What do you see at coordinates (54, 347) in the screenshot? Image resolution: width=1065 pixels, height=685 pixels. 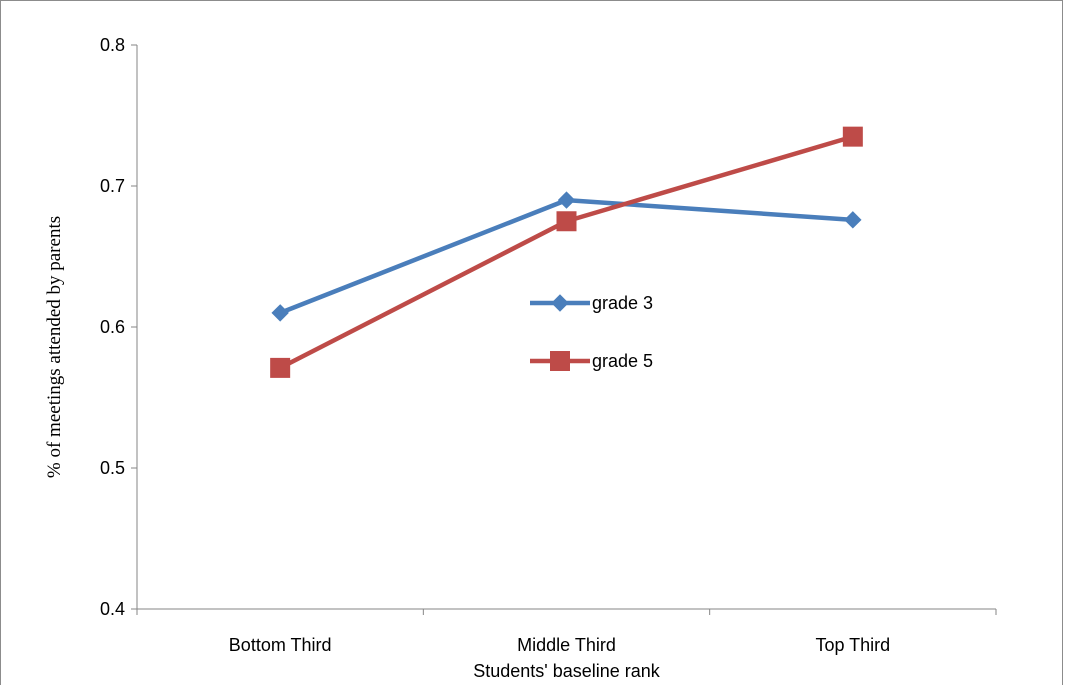 I see `y-axis-title: % of meetings attended by parents` at bounding box center [54, 347].